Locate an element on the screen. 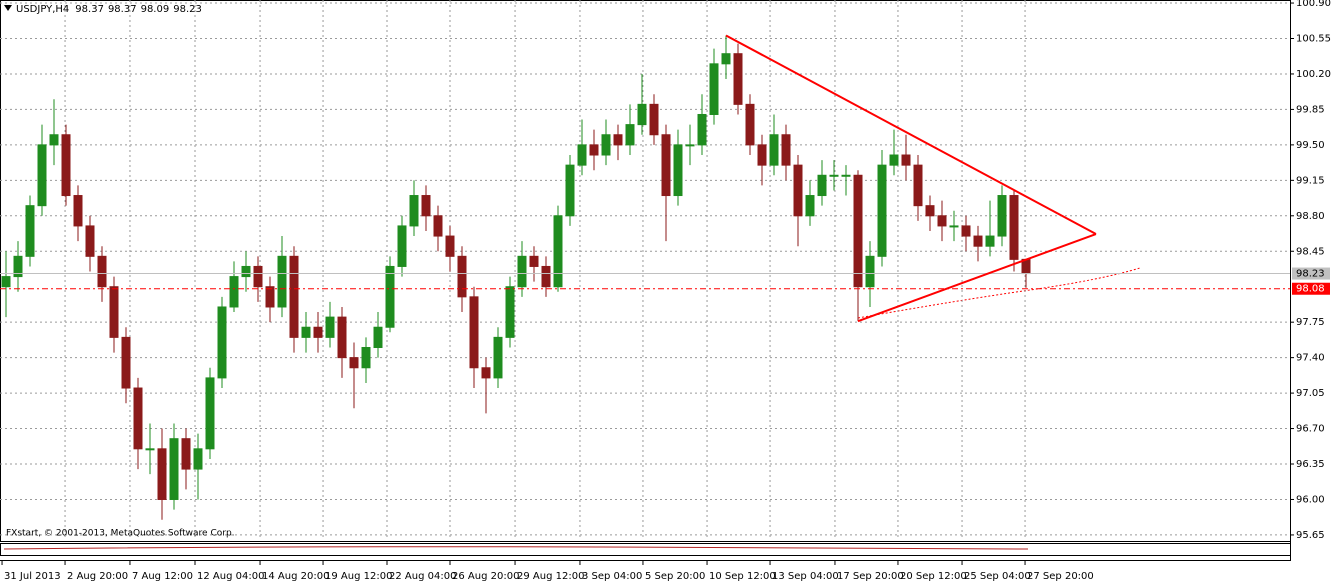 The height and width of the screenshot is (584, 1333). y-tick-label: 100.55 is located at coordinates (1313, 38).